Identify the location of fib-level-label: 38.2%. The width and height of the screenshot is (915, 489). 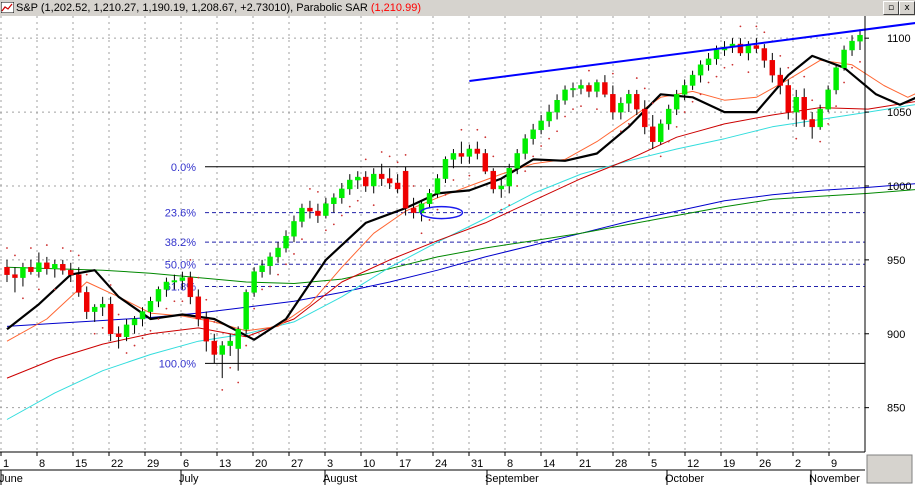
(180, 243).